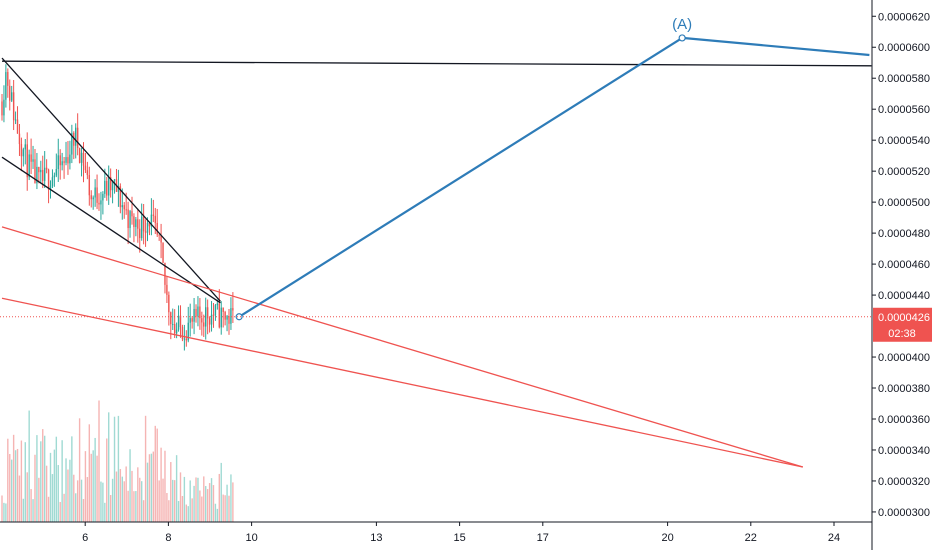  Describe the element at coordinates (751, 538) in the screenshot. I see `x-tick-label: 22` at that location.